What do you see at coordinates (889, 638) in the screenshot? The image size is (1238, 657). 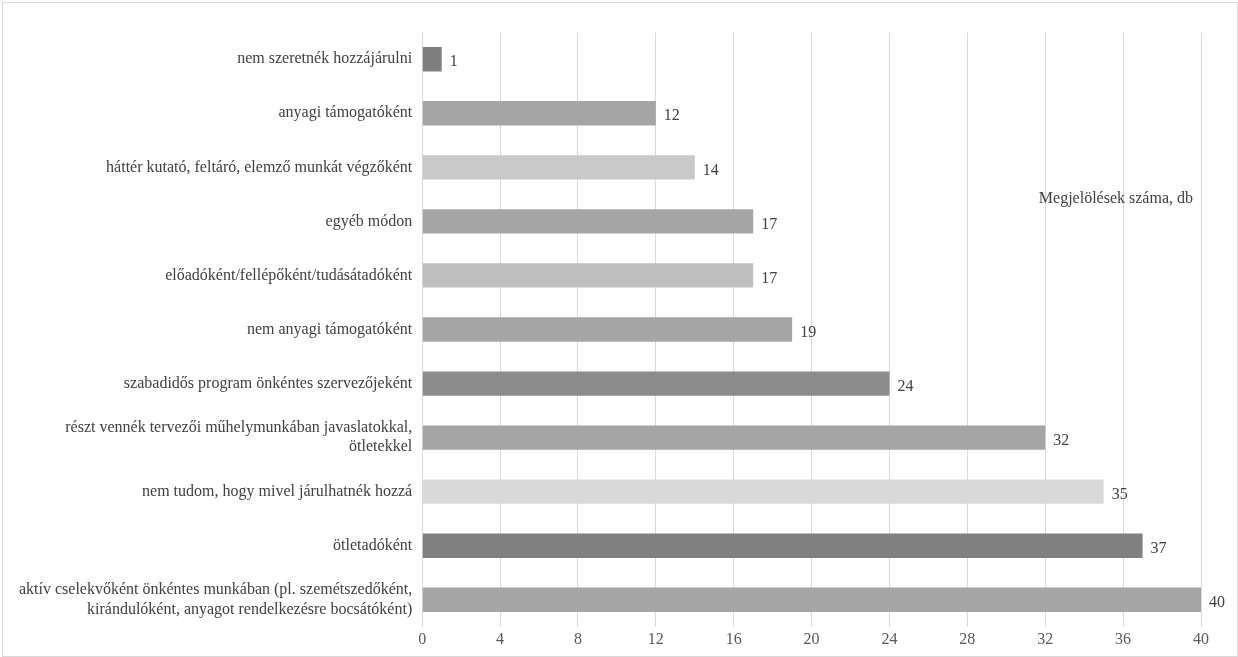 I see `x-tick-label: 24` at bounding box center [889, 638].